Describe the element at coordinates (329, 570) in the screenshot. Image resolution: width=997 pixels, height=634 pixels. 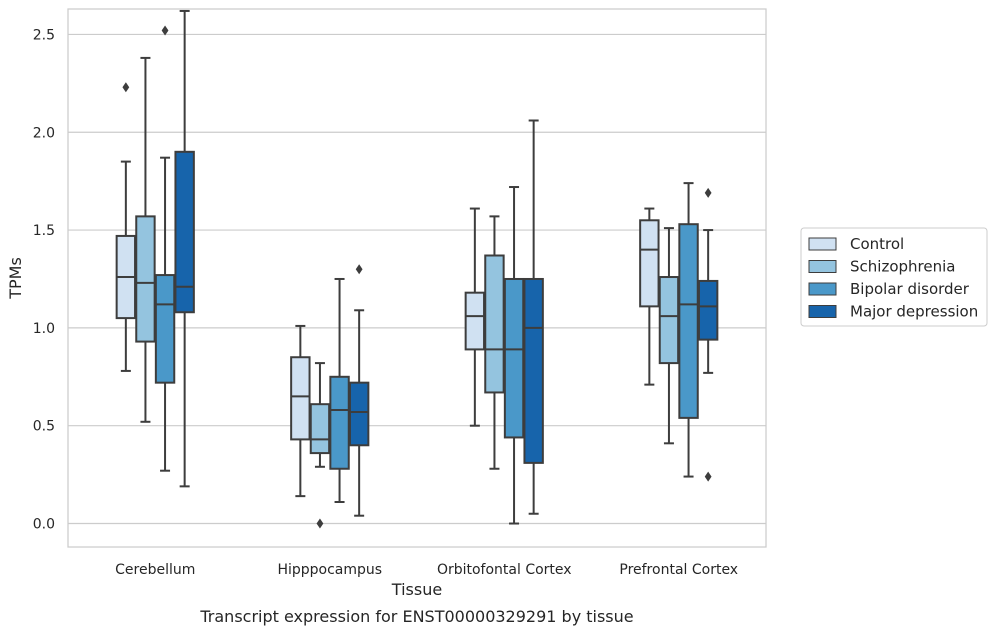
I see `x-tick-label: Hipppocampus` at that location.